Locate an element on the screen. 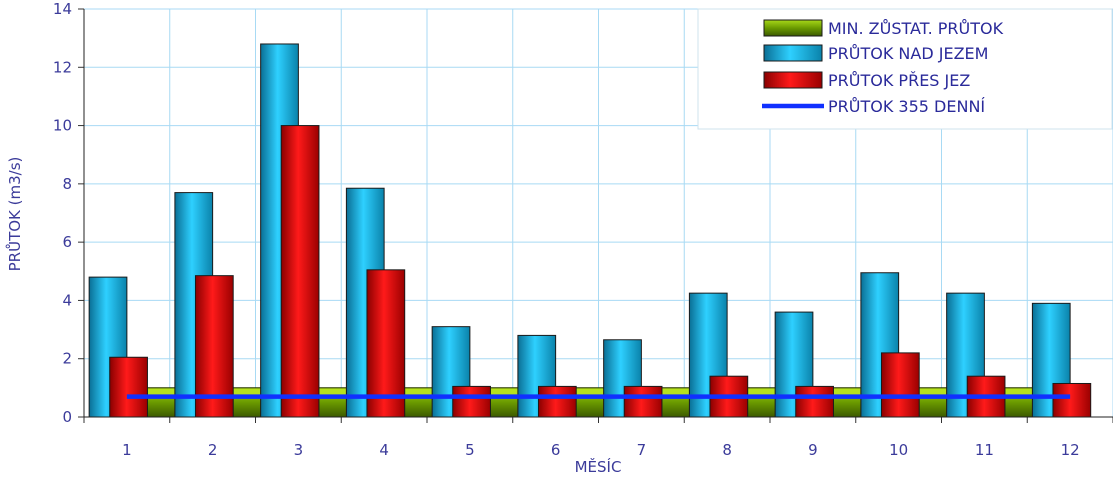 This screenshot has height=477, width=1113. x-tick-label: 7 is located at coordinates (642, 450).